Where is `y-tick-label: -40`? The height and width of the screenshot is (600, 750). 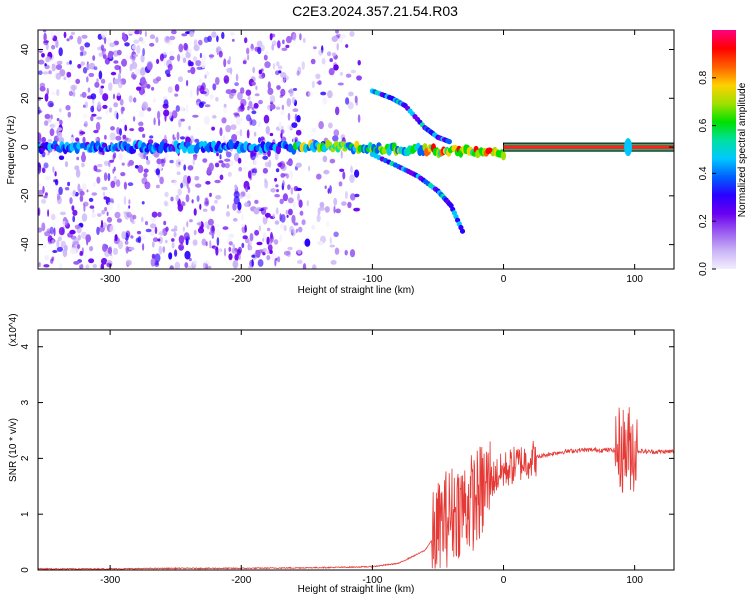 y-tick-label: -40 is located at coordinates (25, 244).